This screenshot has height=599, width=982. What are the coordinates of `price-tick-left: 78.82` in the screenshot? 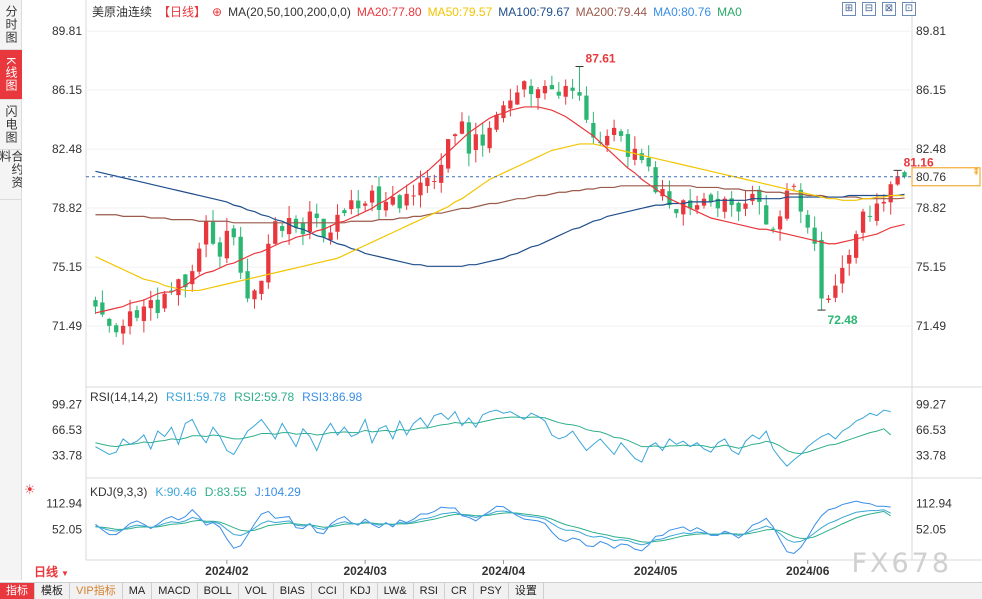 It's located at (67, 208).